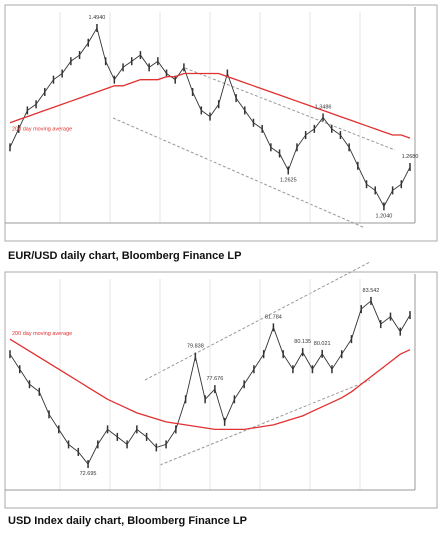 This screenshot has width=447, height=549. Describe the element at coordinates (214, 379) in the screenshot. I see `annotation: 77.676` at that location.